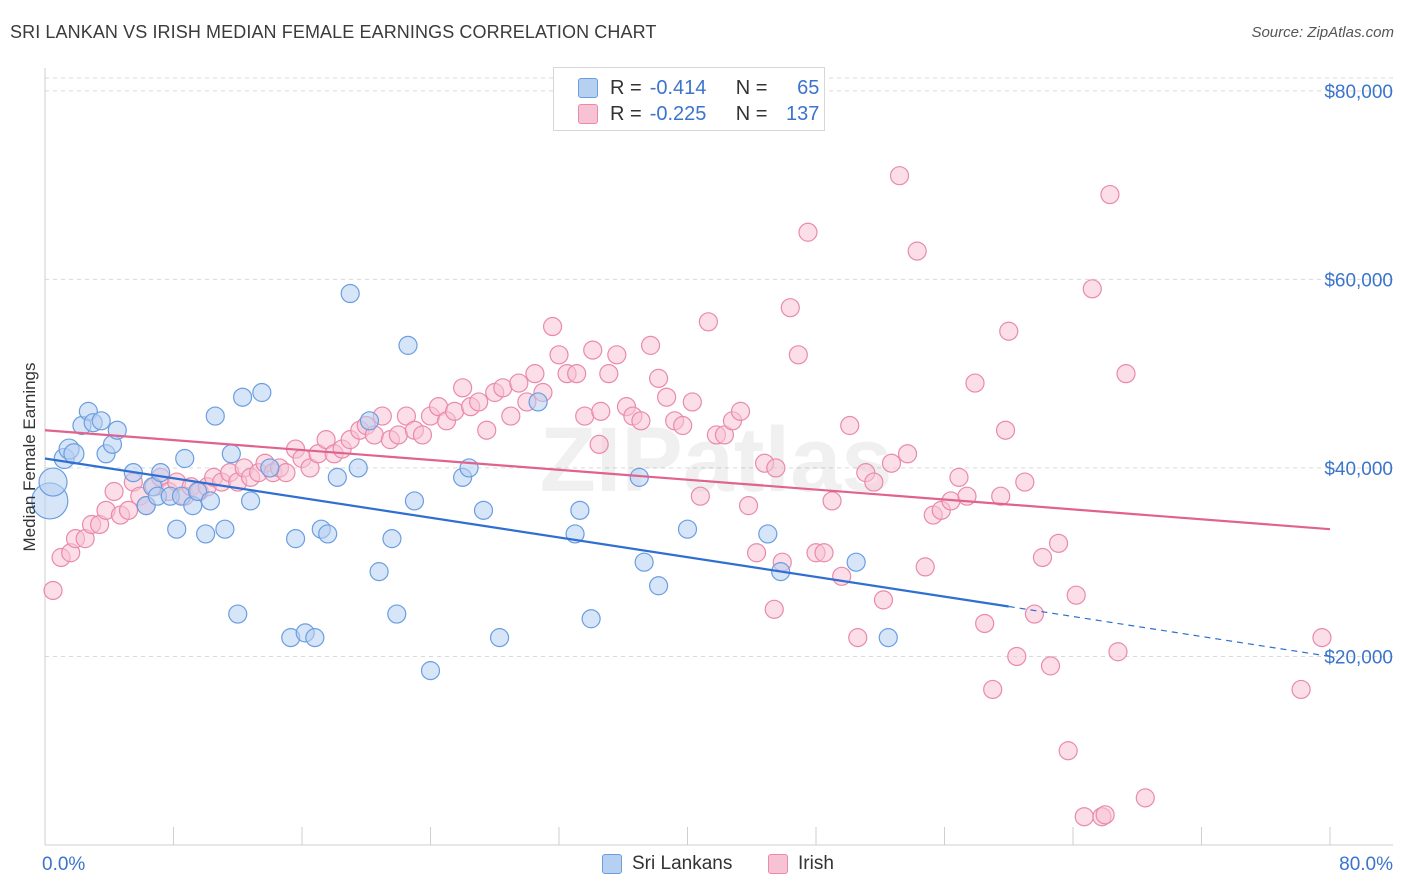 The image size is (1406, 892). What do you see at coordinates (808, 87) in the screenshot?
I see `legend-n-value: 65` at bounding box center [808, 87].